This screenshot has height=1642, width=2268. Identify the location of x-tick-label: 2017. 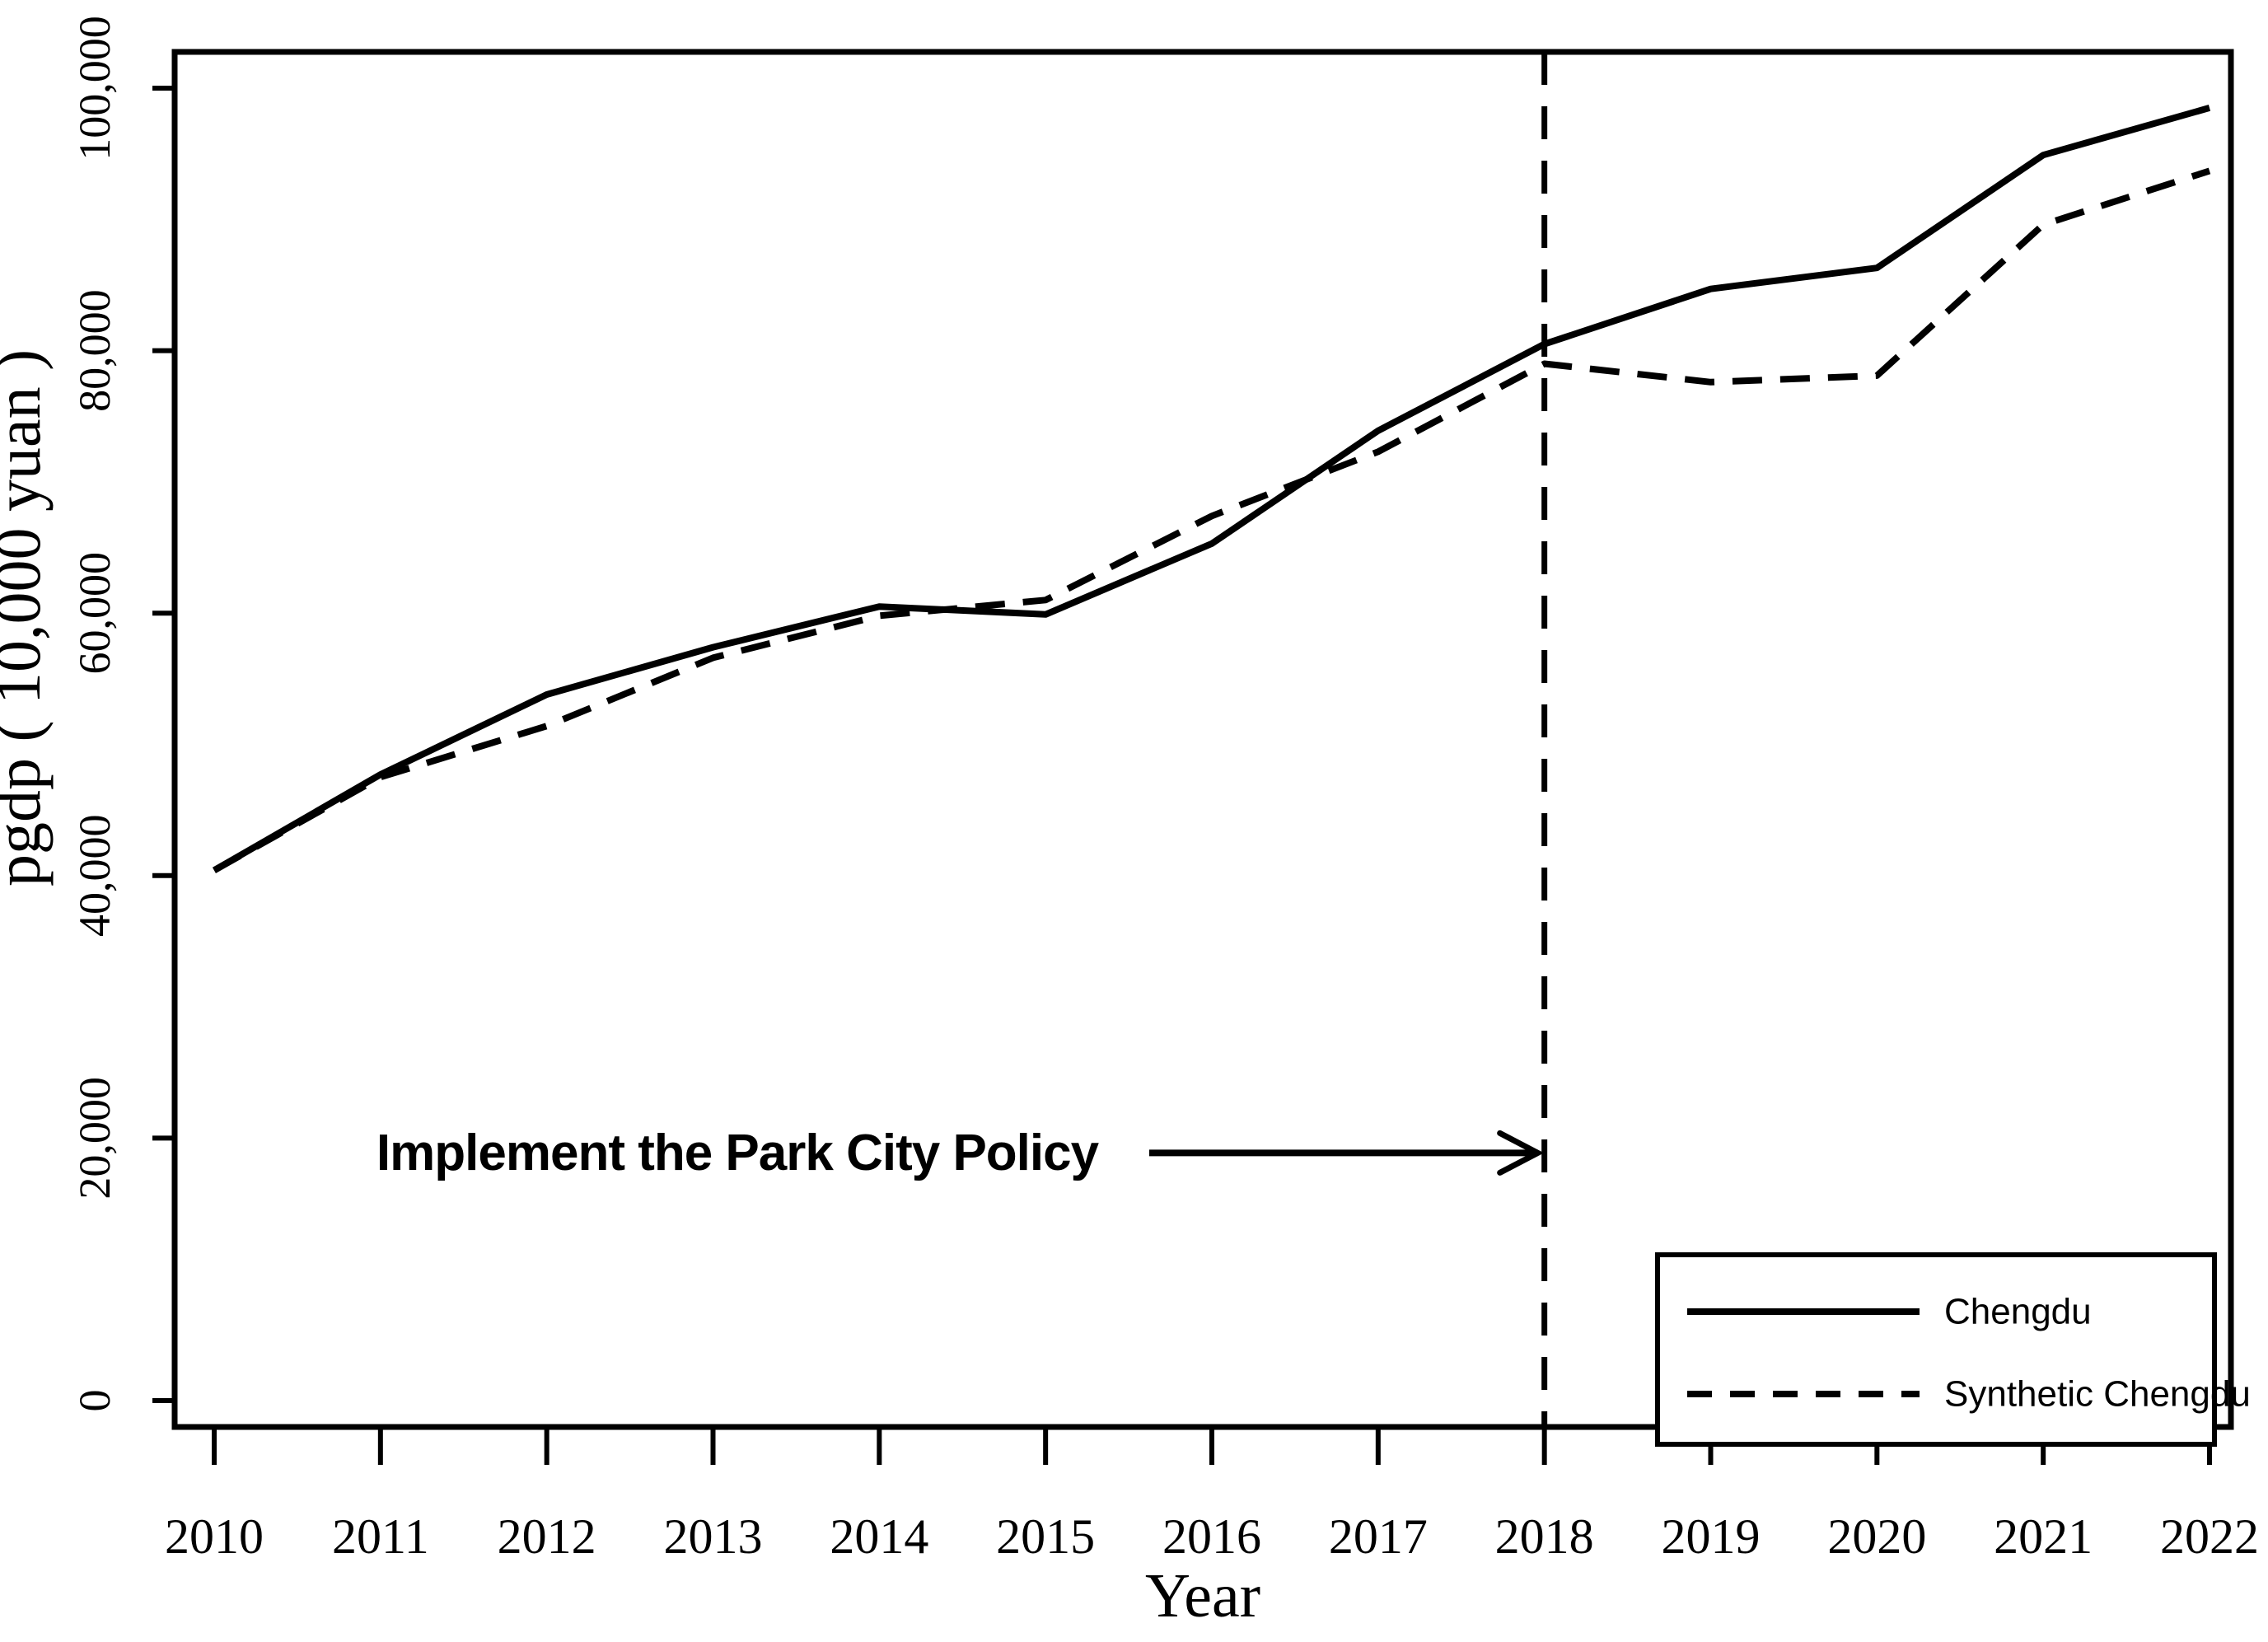
(1378, 1536).